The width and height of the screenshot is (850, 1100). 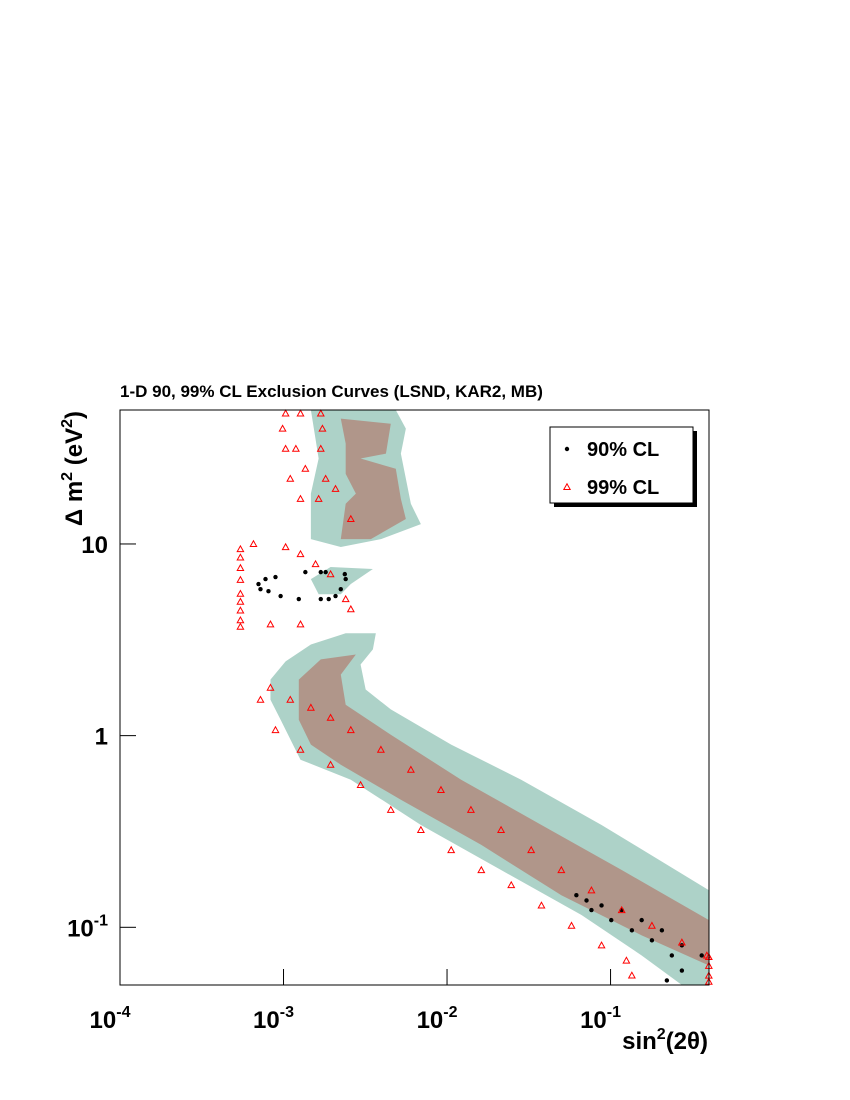 What do you see at coordinates (67, 423) in the screenshot?
I see `y-axis-title-part: 2` at bounding box center [67, 423].